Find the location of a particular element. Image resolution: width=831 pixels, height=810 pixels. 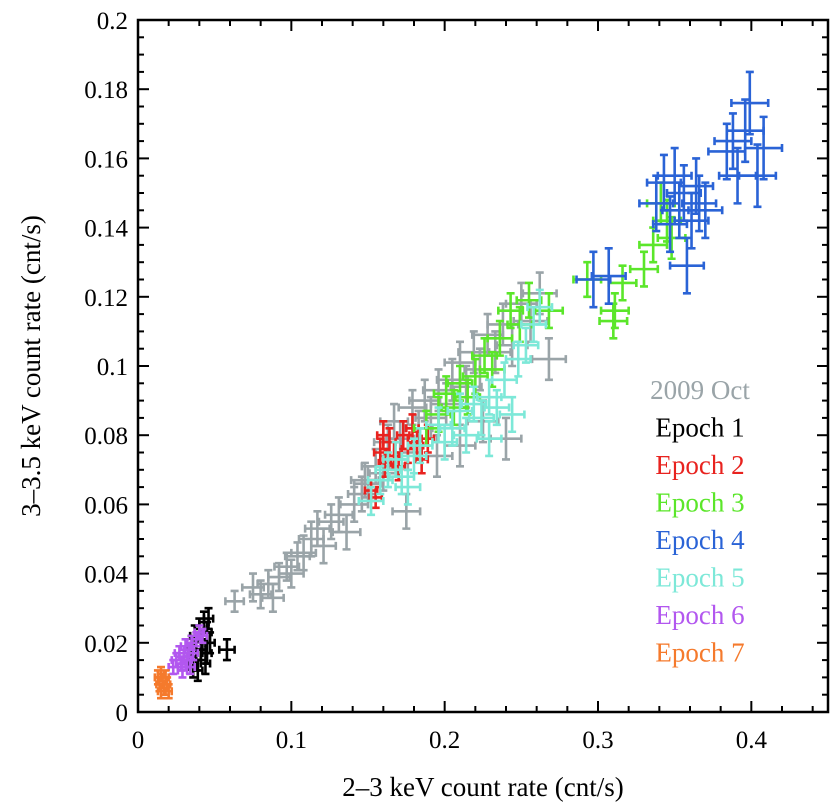

legend-entry: Epoch 4 is located at coordinates (700, 540).